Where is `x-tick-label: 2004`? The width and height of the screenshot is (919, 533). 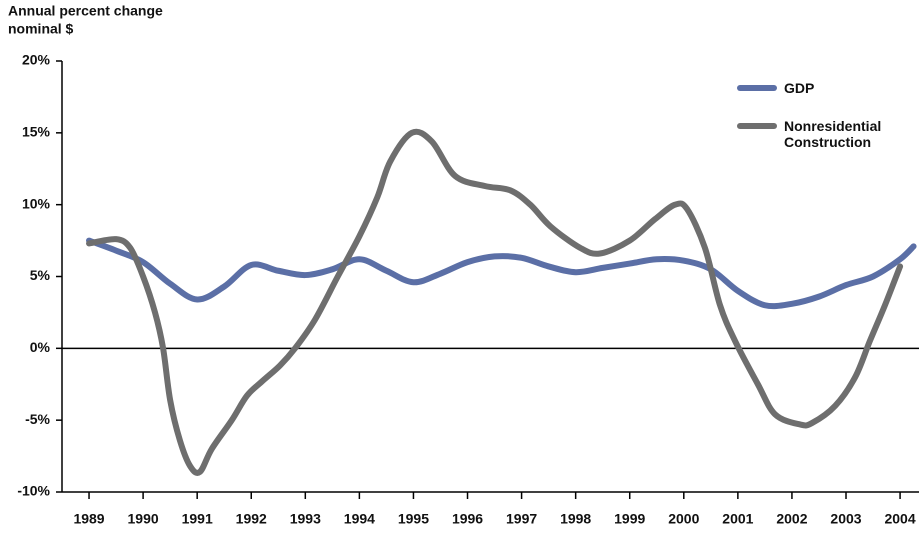
x-tick-label: 2004 is located at coordinates (899, 519).